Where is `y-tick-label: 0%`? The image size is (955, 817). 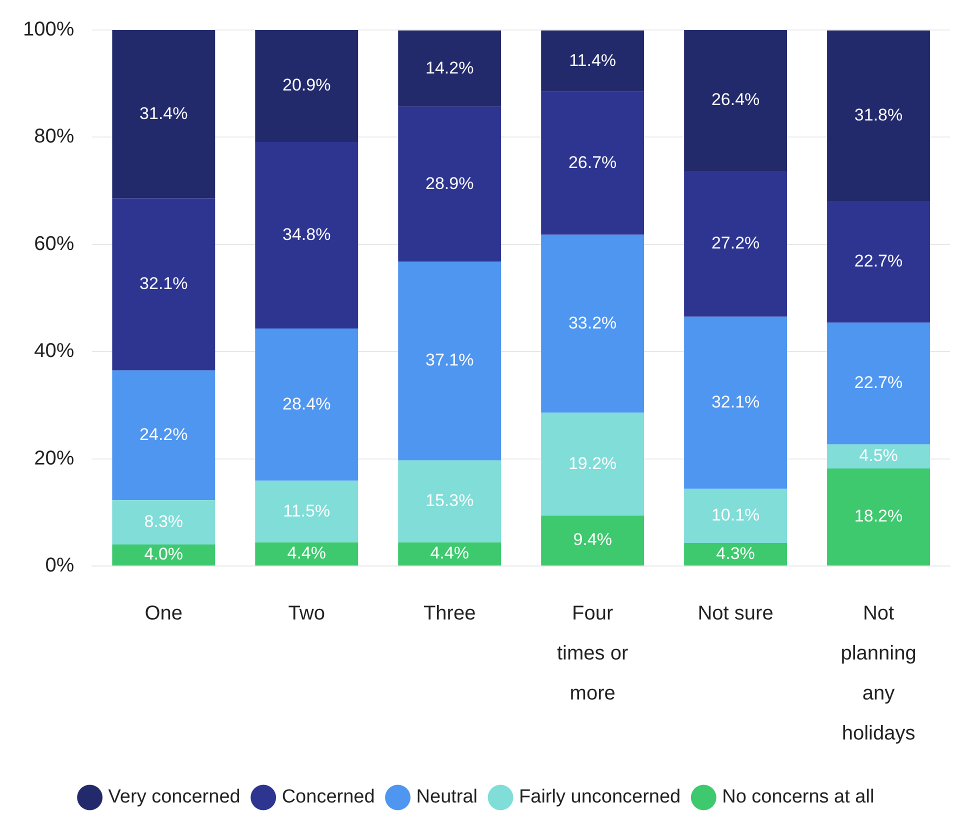
y-tick-label: 0% is located at coordinates (59, 565).